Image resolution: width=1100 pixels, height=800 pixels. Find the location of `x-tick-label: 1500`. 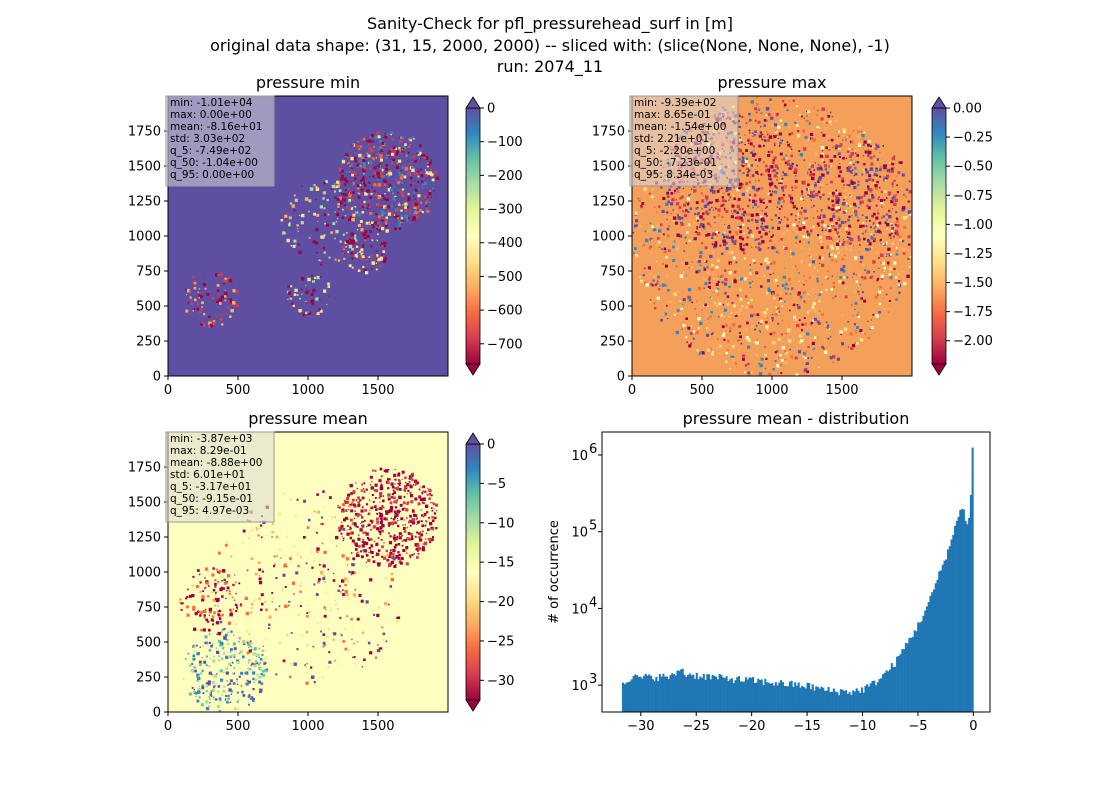

x-tick-label: 1500 is located at coordinates (377, 726).